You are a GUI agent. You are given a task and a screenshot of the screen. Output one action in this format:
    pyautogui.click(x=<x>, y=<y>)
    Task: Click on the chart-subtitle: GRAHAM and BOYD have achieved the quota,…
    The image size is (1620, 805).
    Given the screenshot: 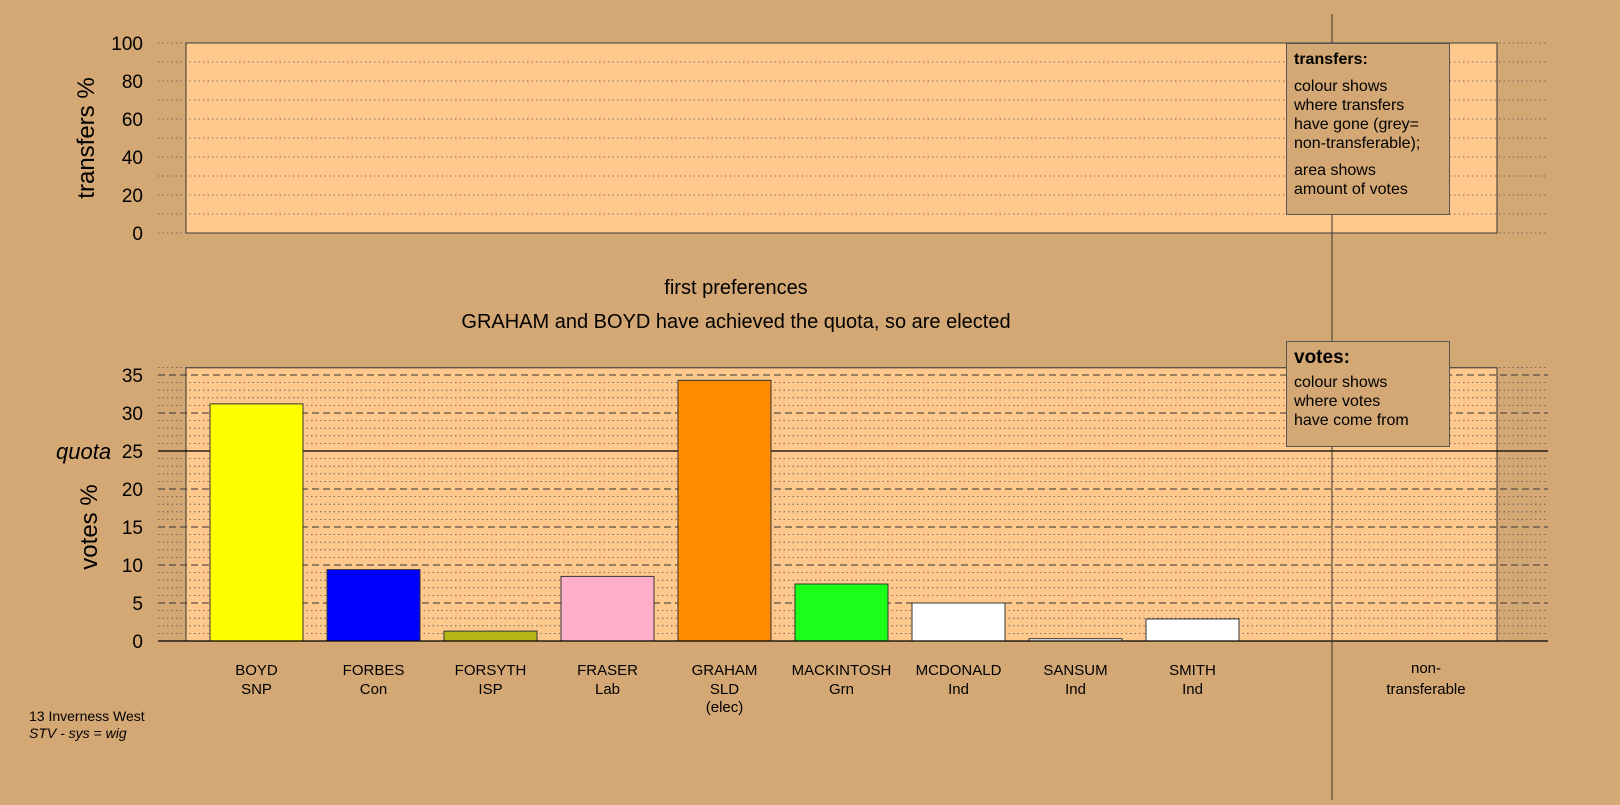 What is the action you would take?
    pyautogui.click(x=735, y=322)
    